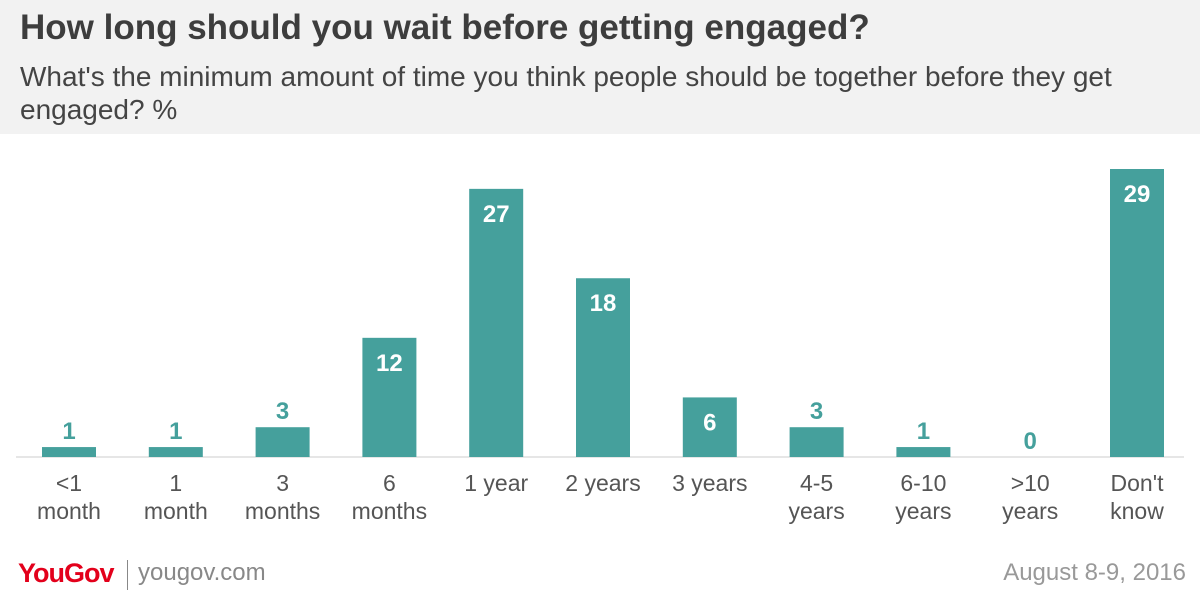  I want to click on category-label: 6-10 years, so click(923, 497).